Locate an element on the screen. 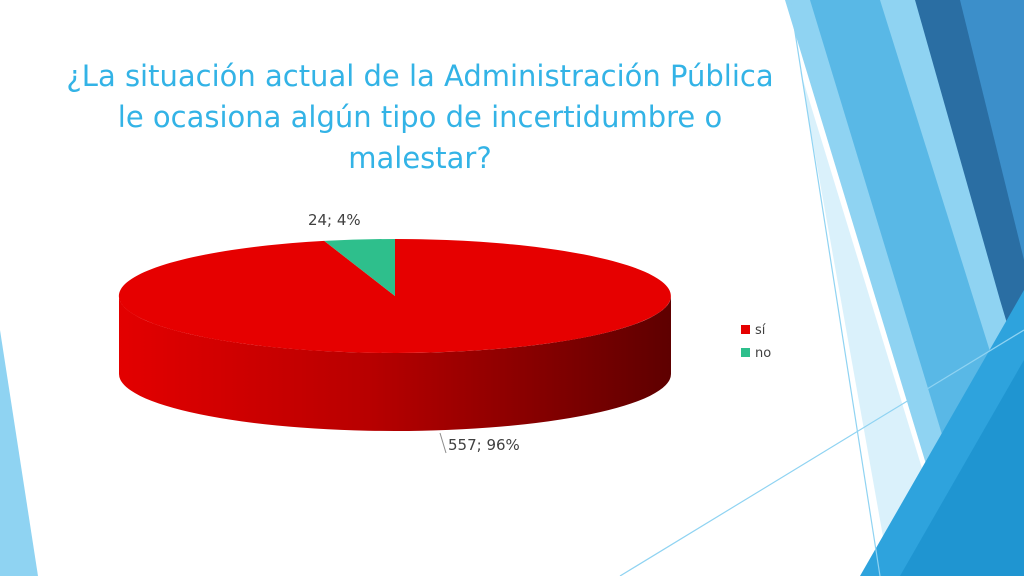 The height and width of the screenshot is (576, 1024). legend-swatch-no is located at coordinates (745, 352).